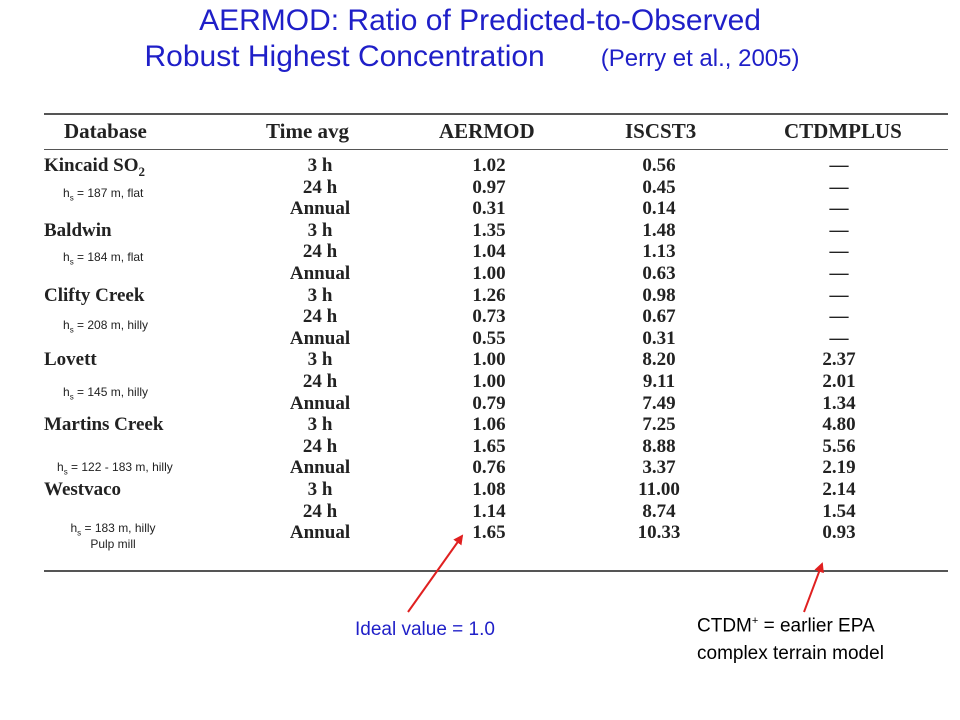  I want to click on cell-iscst3: 0.31, so click(659, 338).